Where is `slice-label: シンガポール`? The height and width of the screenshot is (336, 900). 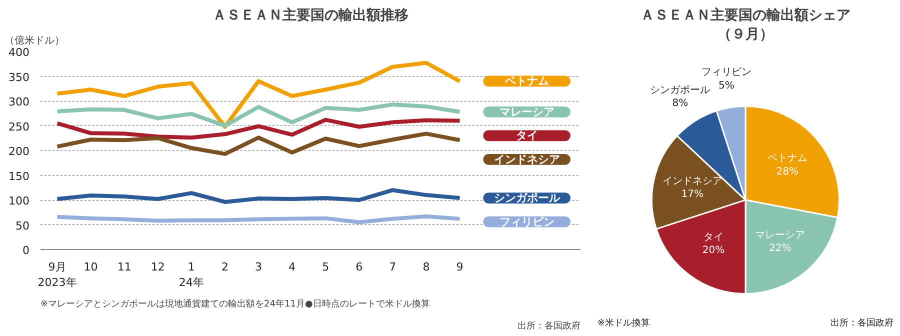
slice-label: シンガポール is located at coordinates (680, 90).